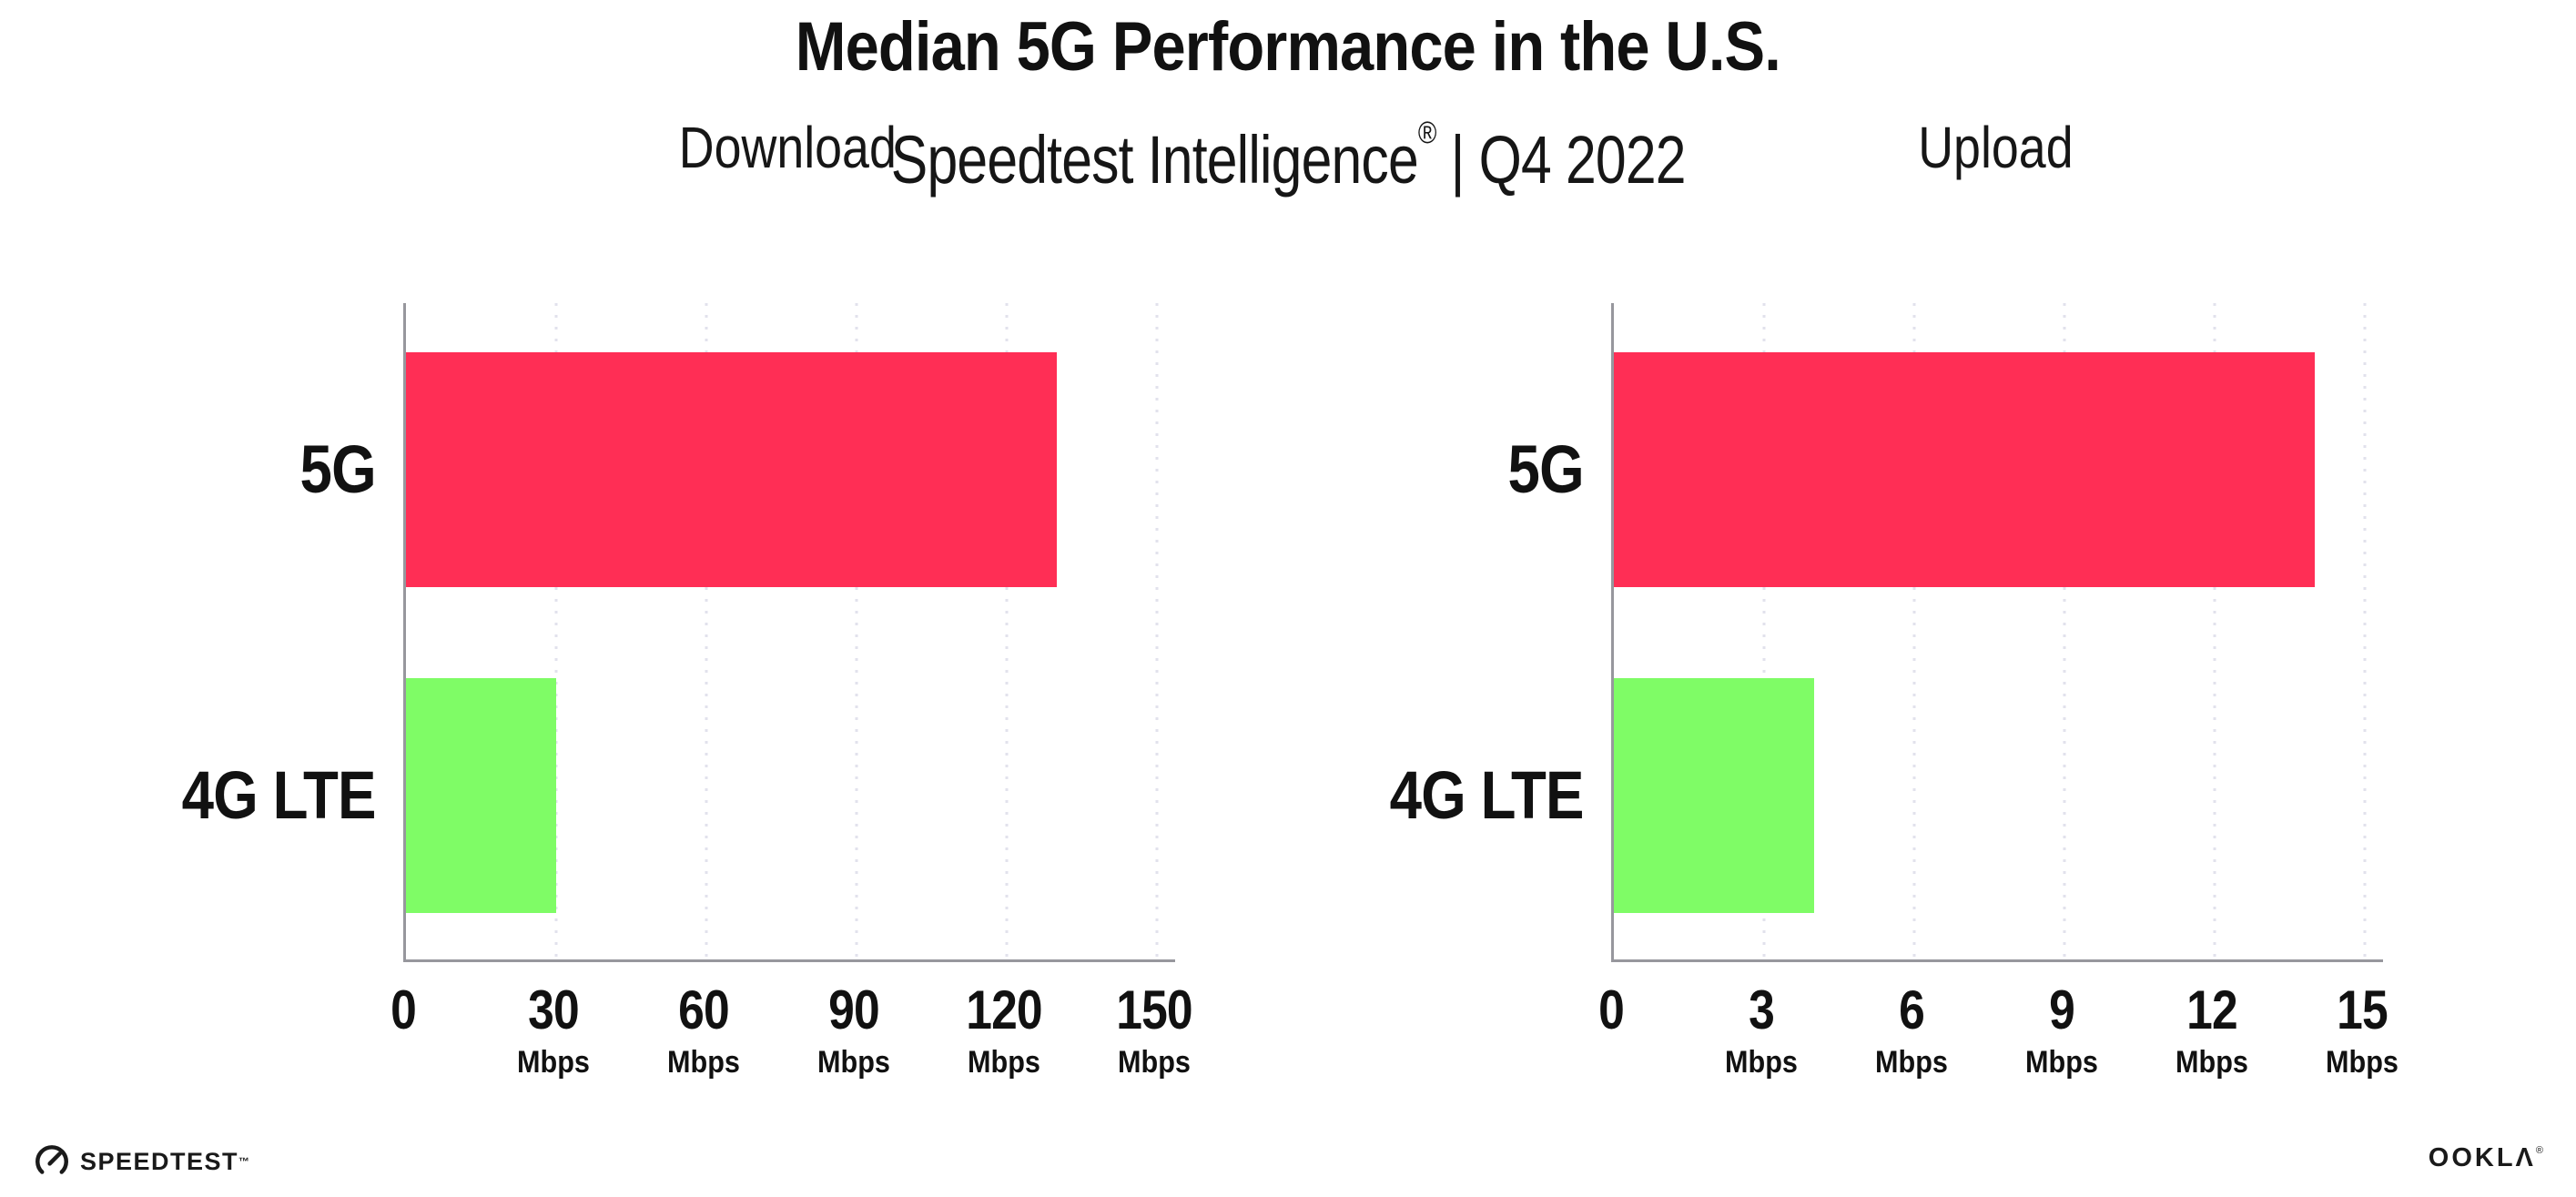 The height and width of the screenshot is (1197, 2576). Describe the element at coordinates (2062, 1010) in the screenshot. I see `x-tick-value: 9` at that location.